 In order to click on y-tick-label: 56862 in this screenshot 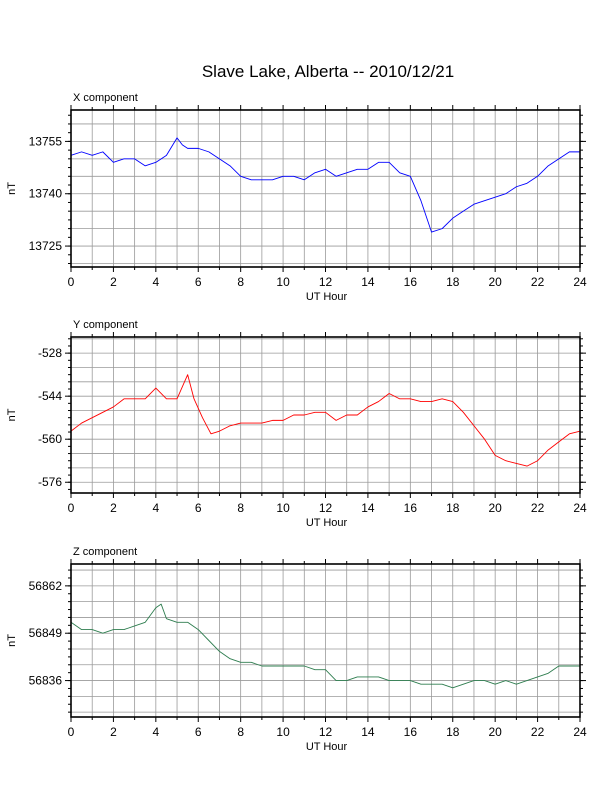, I will do `click(46, 586)`.